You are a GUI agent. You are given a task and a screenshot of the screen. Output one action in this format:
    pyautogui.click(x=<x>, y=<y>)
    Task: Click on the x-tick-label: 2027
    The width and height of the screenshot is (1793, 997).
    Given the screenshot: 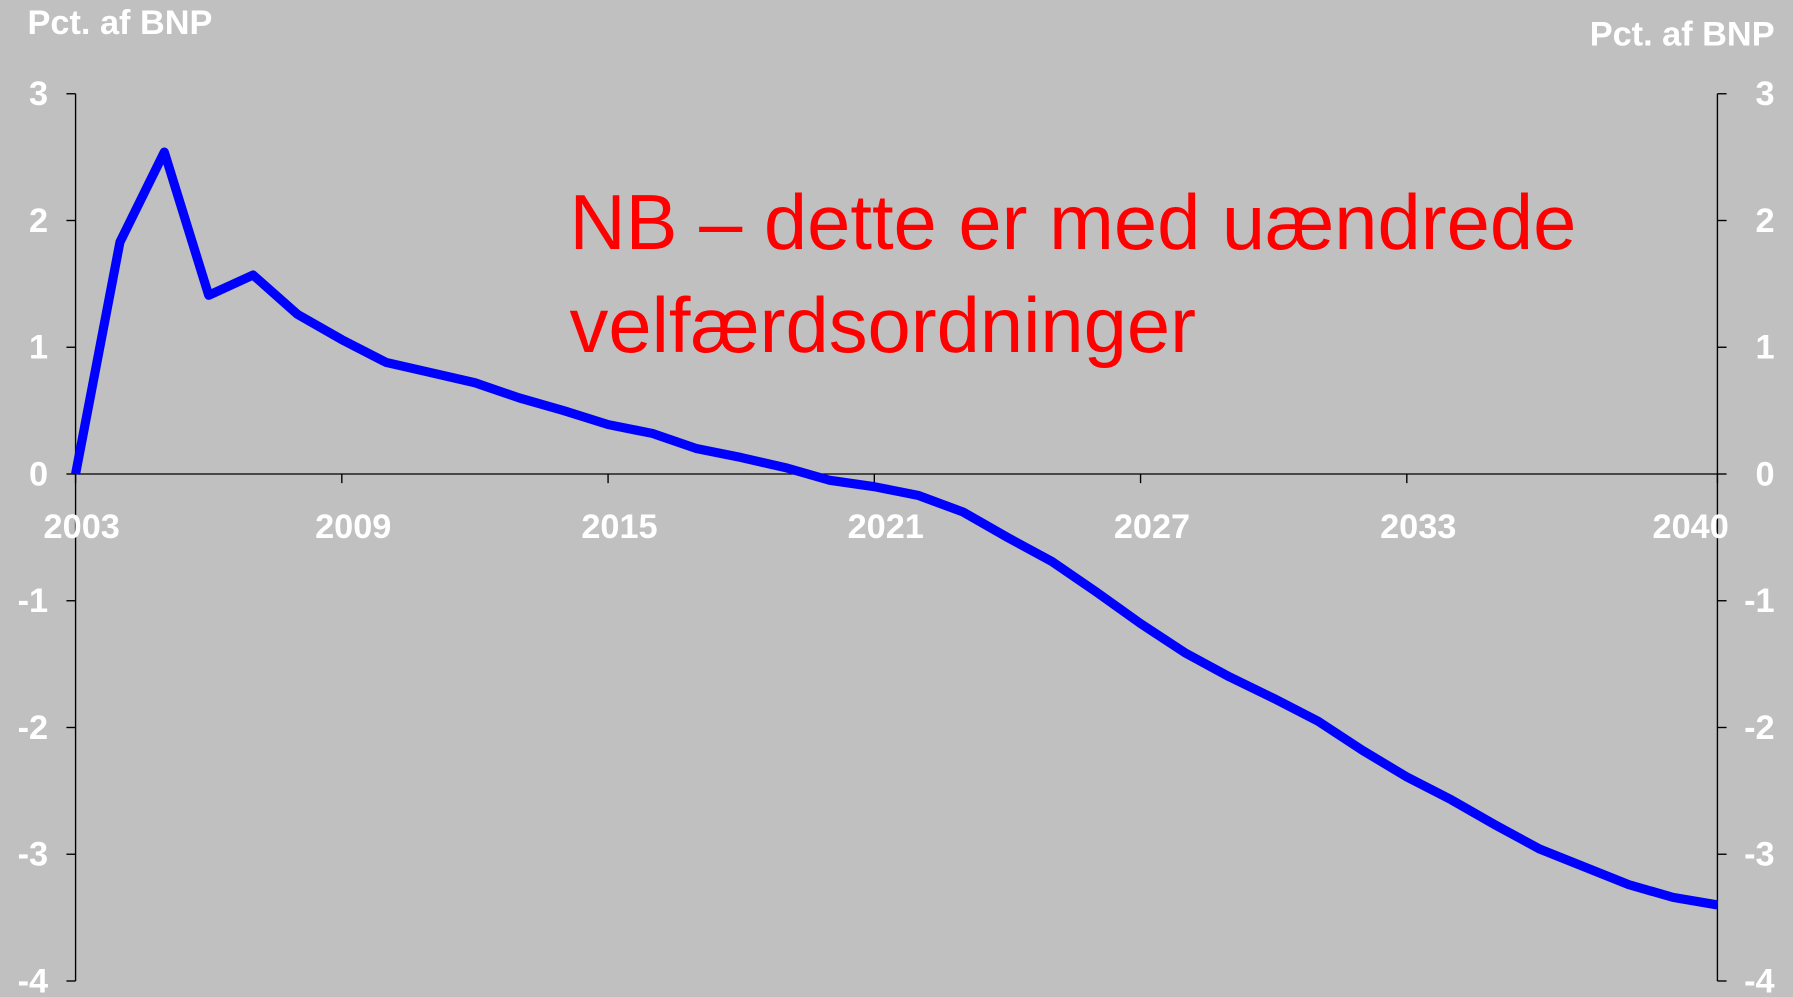 What is the action you would take?
    pyautogui.click(x=1152, y=527)
    